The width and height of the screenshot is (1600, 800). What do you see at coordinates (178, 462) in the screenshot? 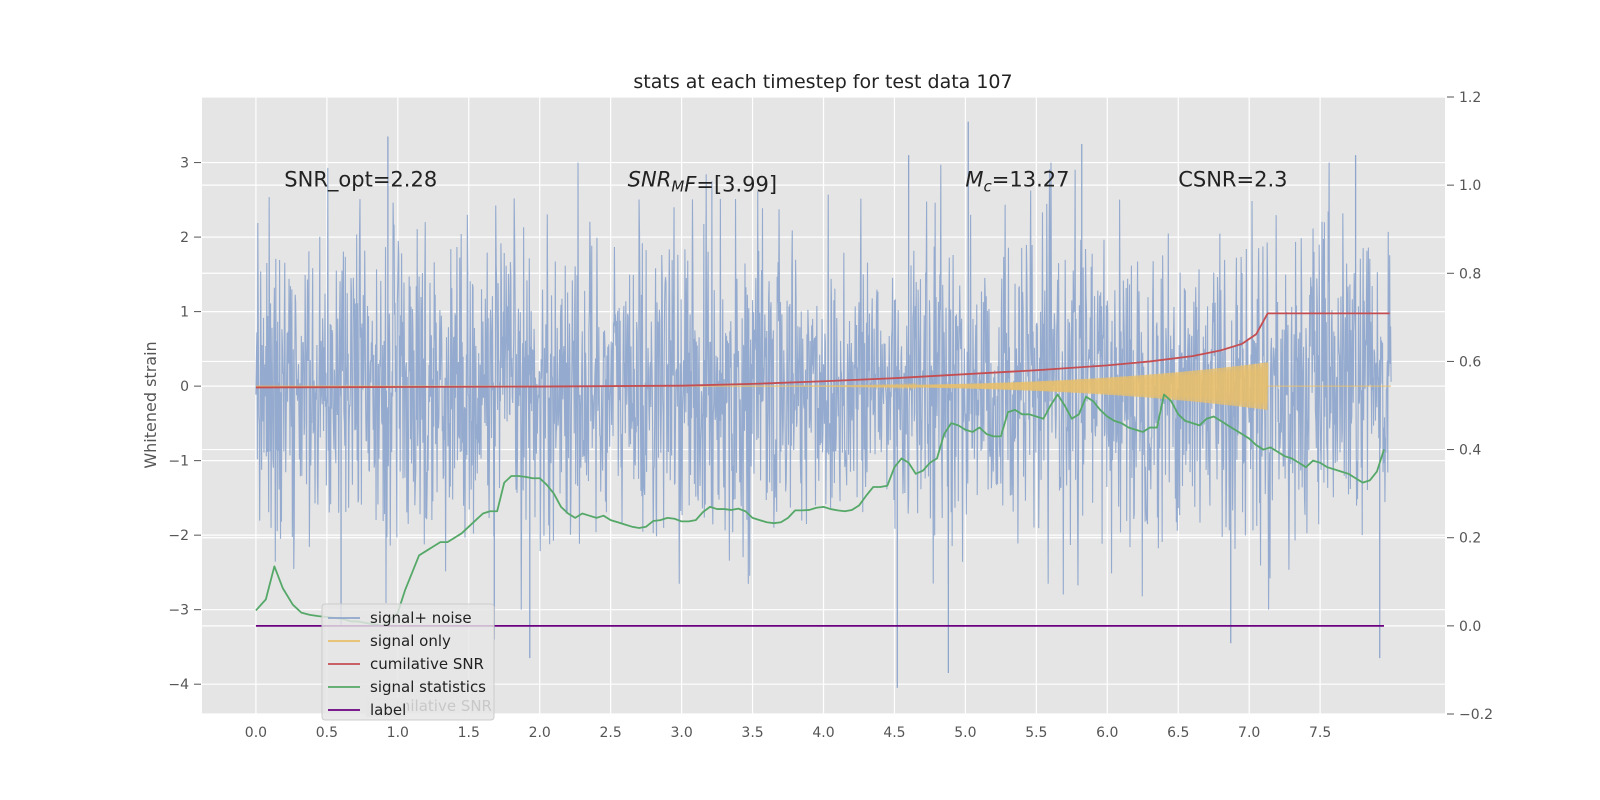
I see `y-tick-label: −1` at bounding box center [178, 462].